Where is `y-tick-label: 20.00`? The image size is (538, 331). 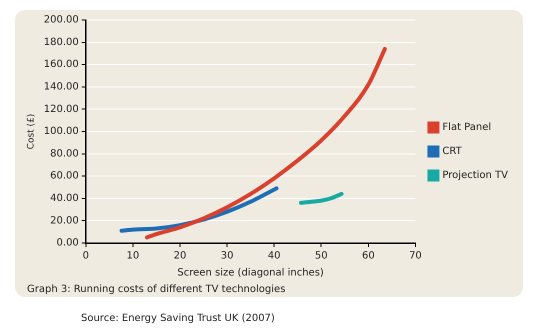 y-tick-label: 20.00 is located at coordinates (64, 220).